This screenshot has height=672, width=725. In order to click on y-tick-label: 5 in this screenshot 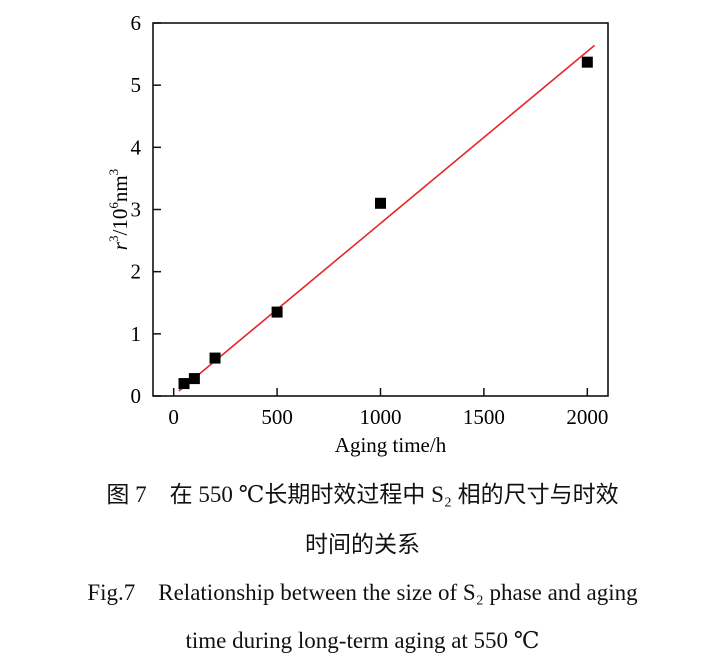, I will do `click(136, 85)`.